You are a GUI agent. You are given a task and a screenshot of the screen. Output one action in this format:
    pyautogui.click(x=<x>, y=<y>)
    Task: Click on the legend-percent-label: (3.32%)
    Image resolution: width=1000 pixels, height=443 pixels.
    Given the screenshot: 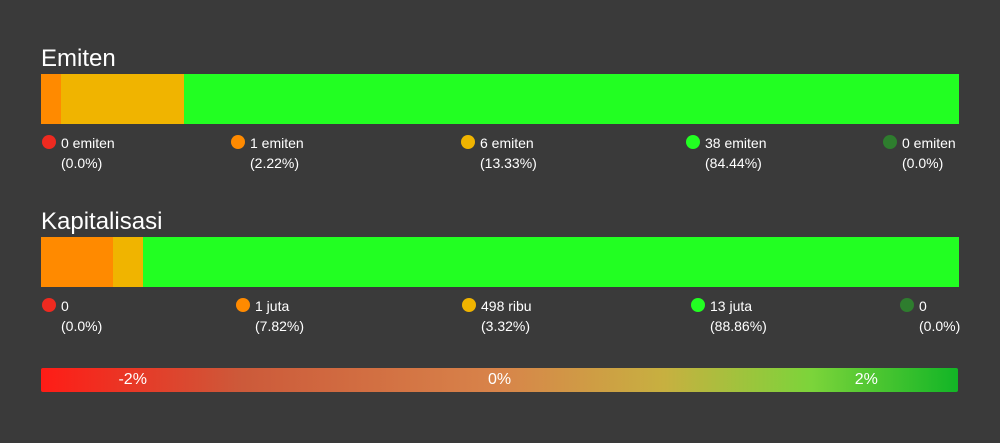 What is the action you would take?
    pyautogui.click(x=506, y=326)
    